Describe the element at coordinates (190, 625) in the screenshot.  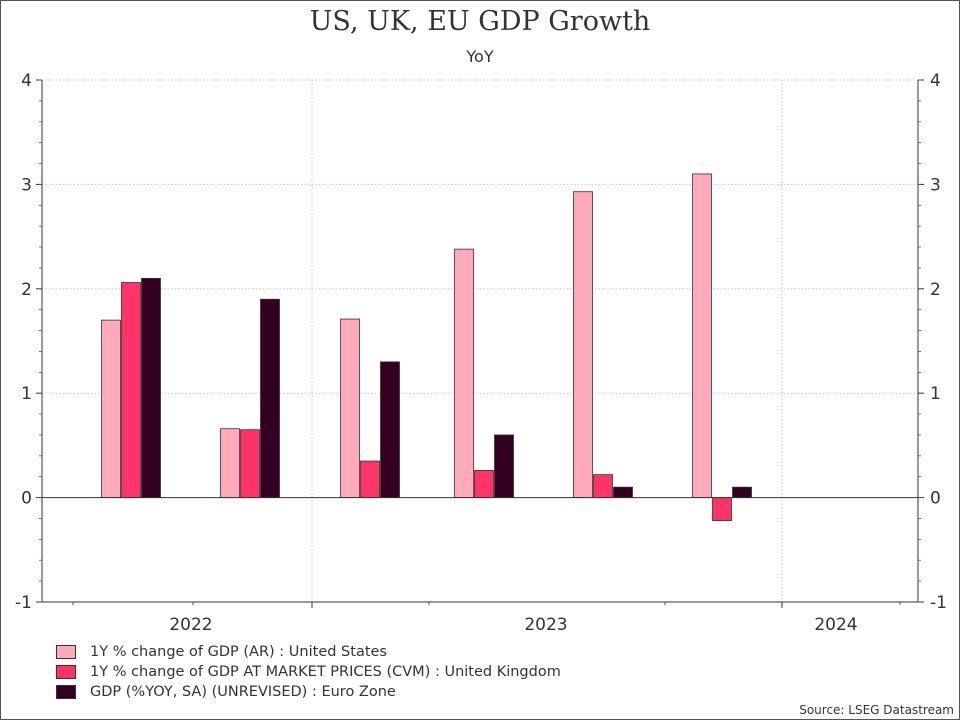
I see `x-axis-label: 2022` at that location.